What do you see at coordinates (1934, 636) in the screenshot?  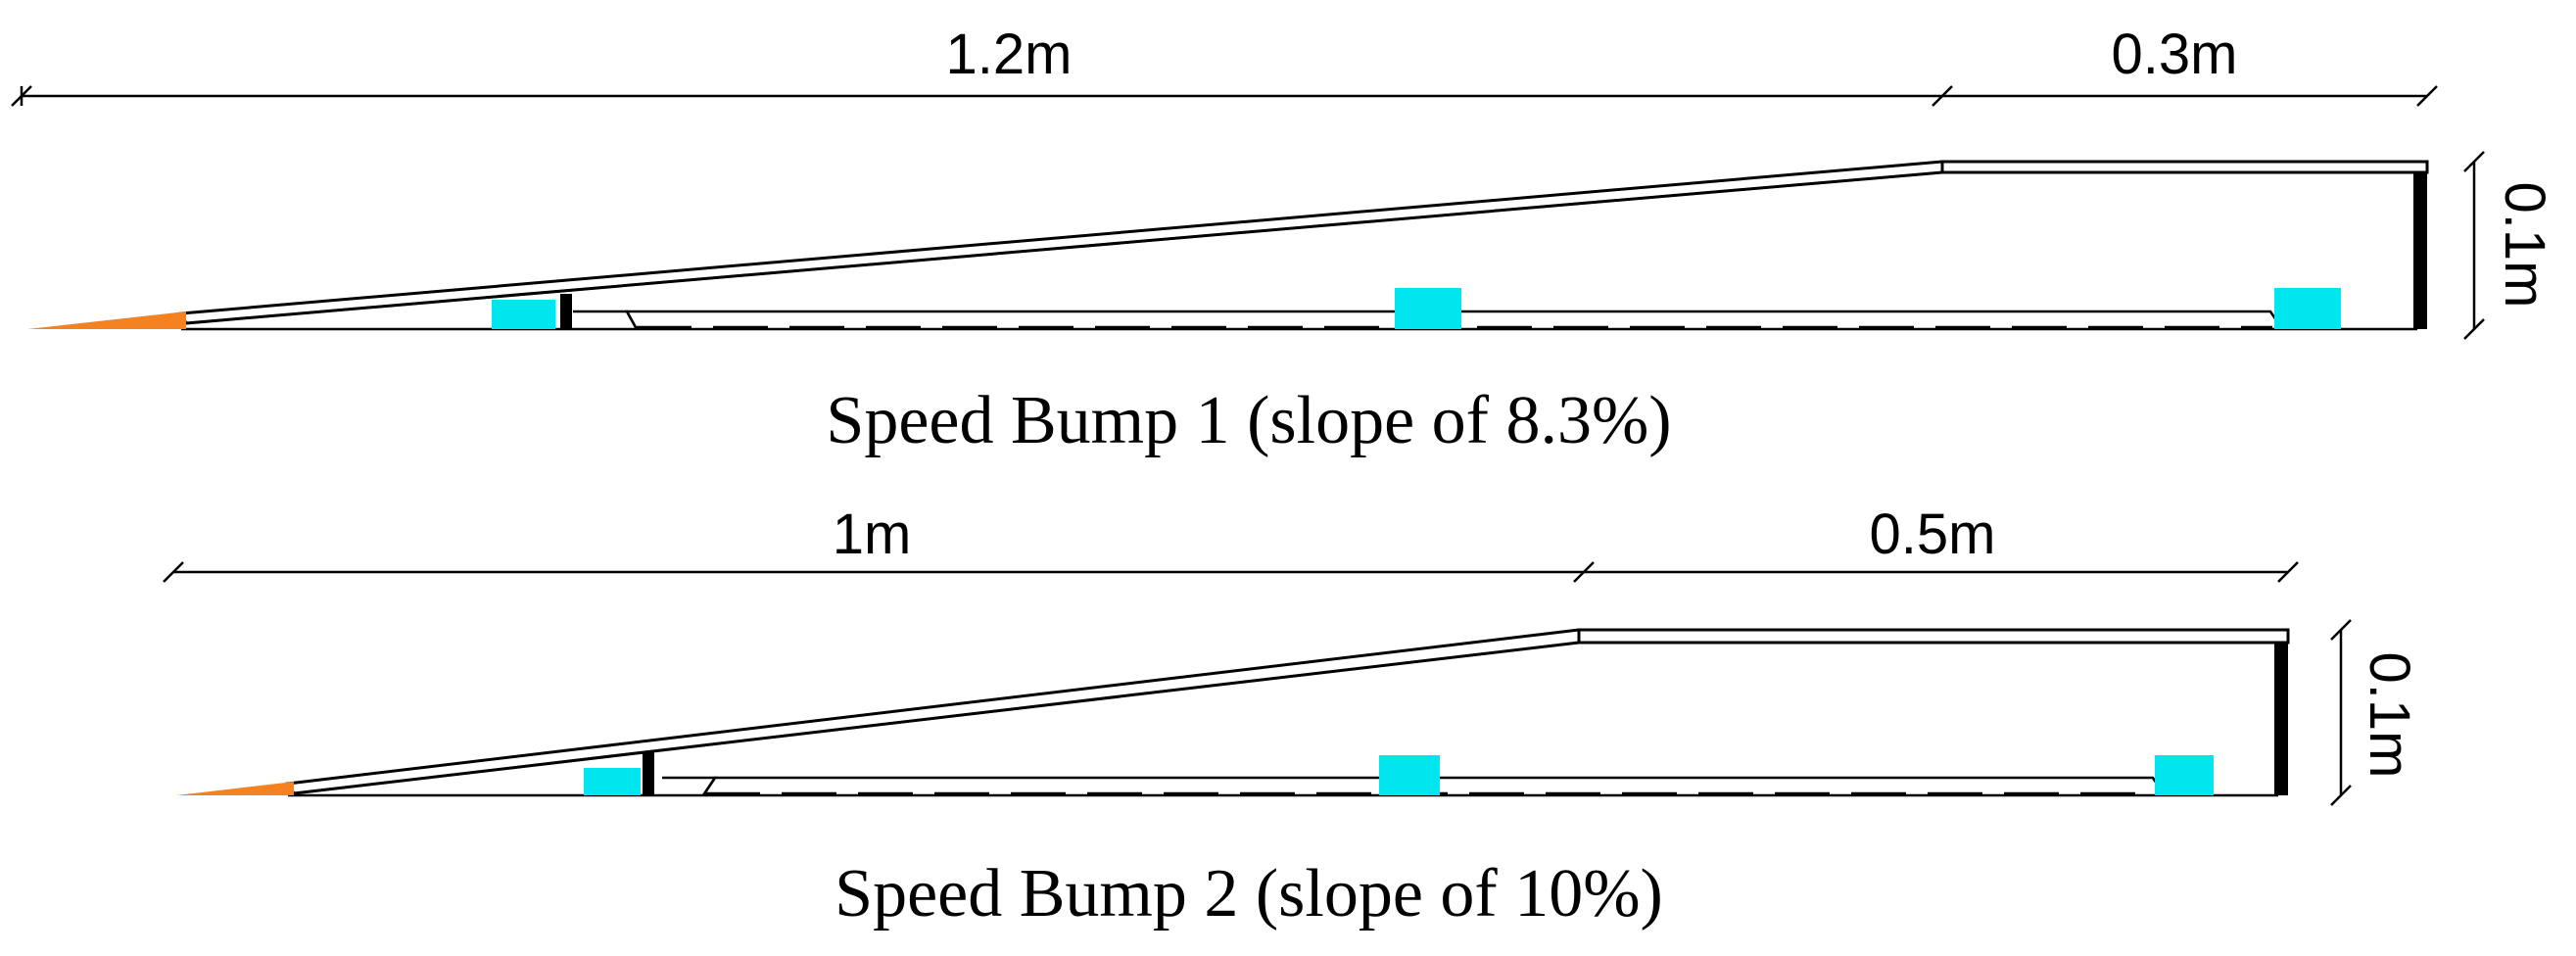 I see `bump2-top-surface` at bounding box center [1934, 636].